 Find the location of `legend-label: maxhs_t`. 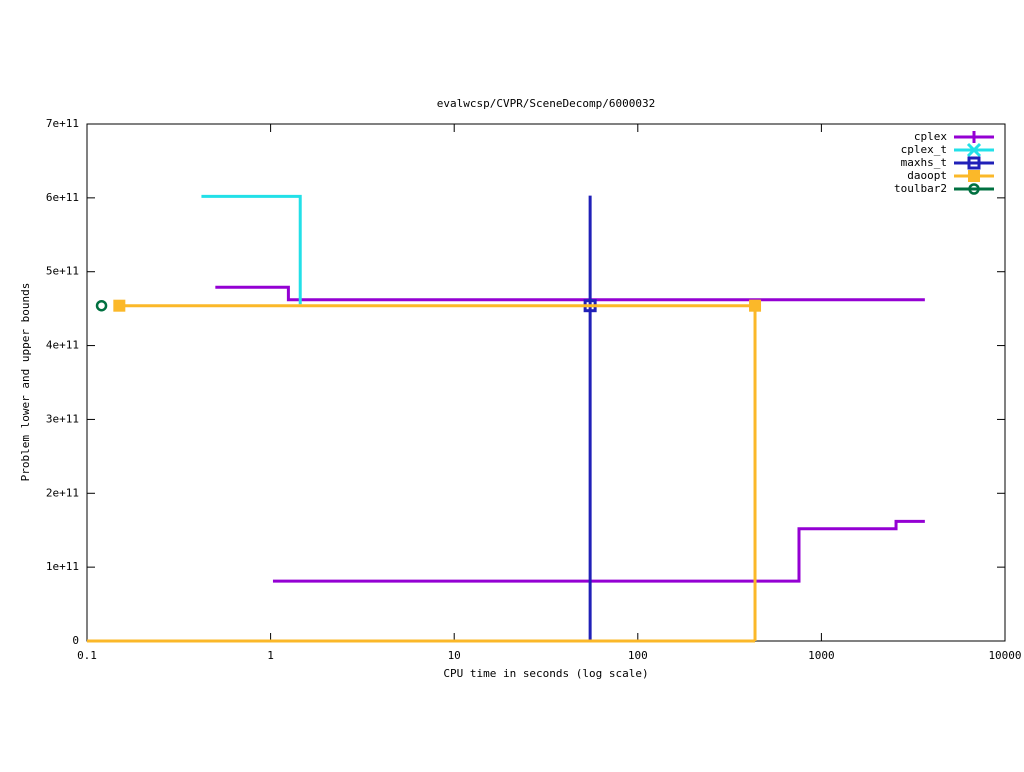

legend-label: maxhs_t is located at coordinates (924, 162).